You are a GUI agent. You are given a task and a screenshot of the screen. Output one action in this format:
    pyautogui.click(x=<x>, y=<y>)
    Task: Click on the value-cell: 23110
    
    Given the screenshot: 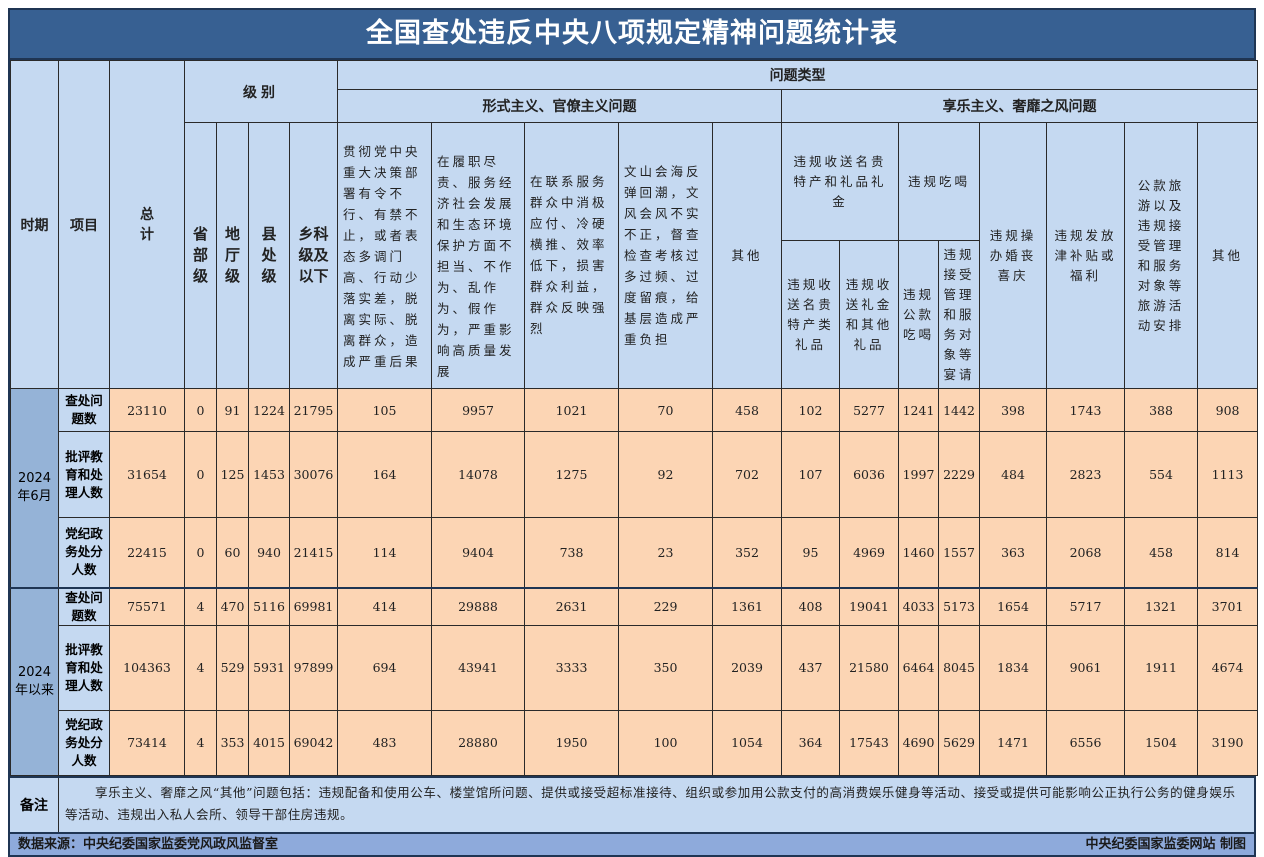 What is the action you would take?
    pyautogui.click(x=147, y=410)
    